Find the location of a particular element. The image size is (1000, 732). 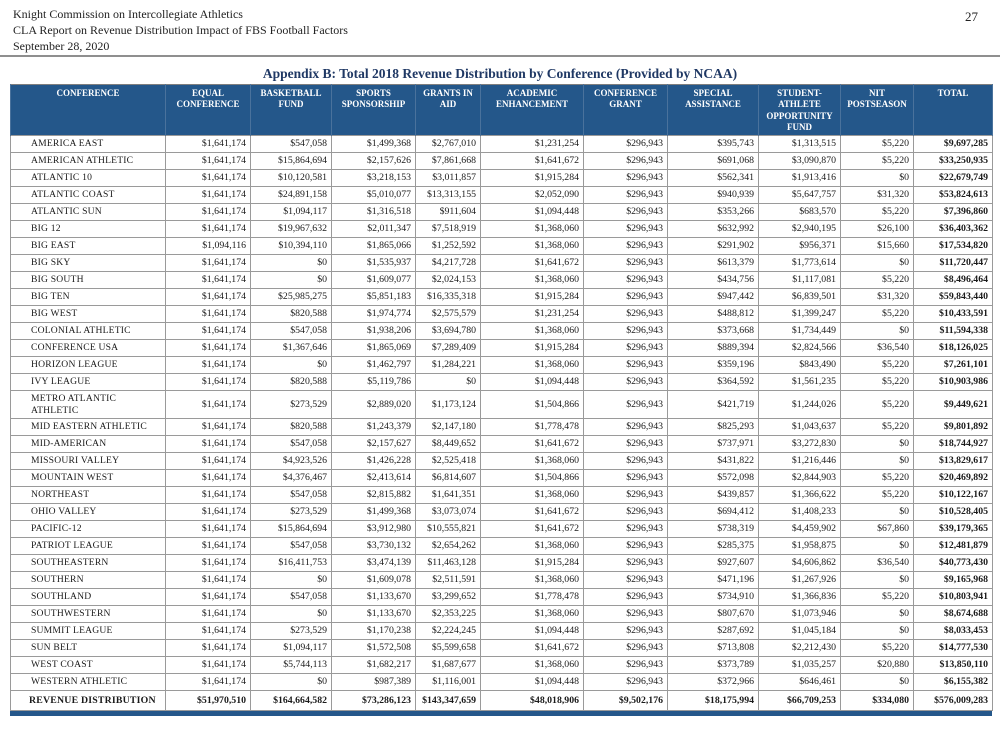

conference-name-cell: SOUTHERN is located at coordinates (88, 580).